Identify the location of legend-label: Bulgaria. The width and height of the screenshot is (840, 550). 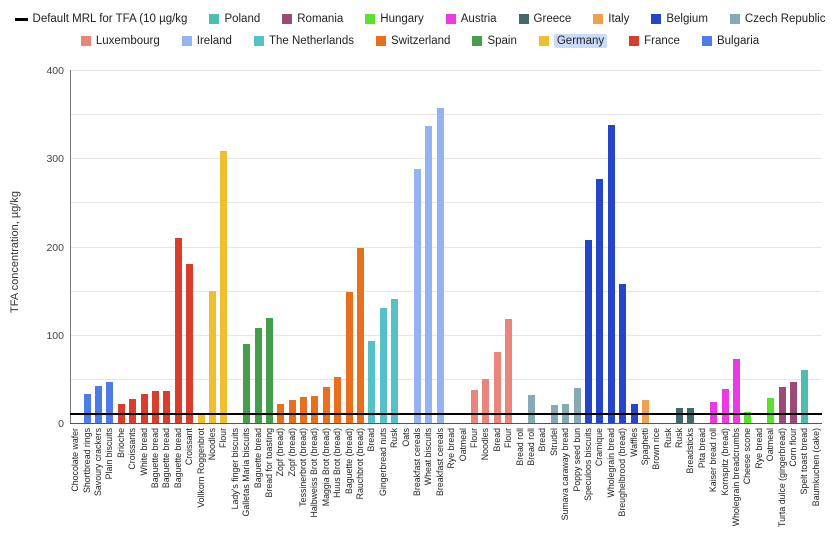
(738, 41).